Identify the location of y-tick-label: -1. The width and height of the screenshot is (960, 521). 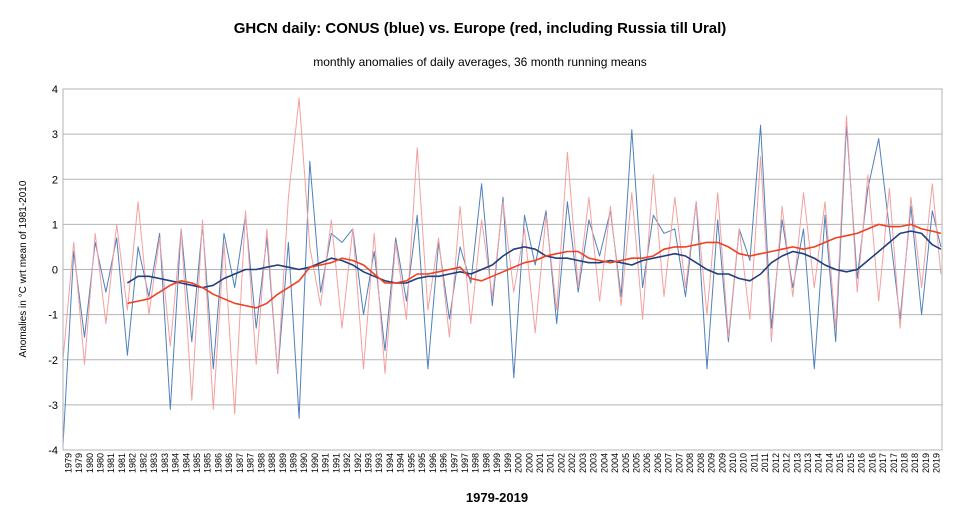
(53, 316).